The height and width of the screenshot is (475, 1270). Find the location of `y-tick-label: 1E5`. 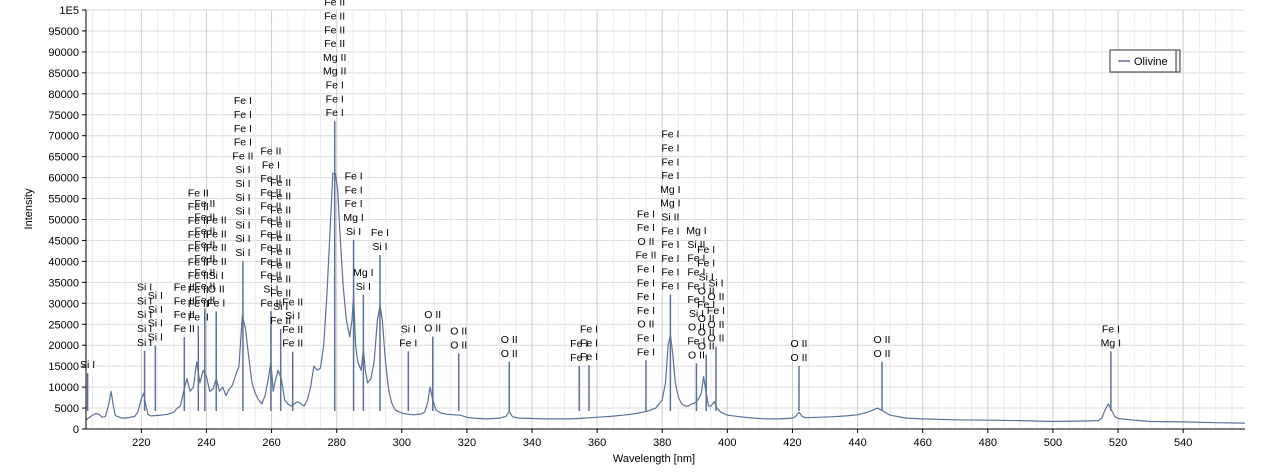

y-tick-label: 1E5 is located at coordinates (69, 11).